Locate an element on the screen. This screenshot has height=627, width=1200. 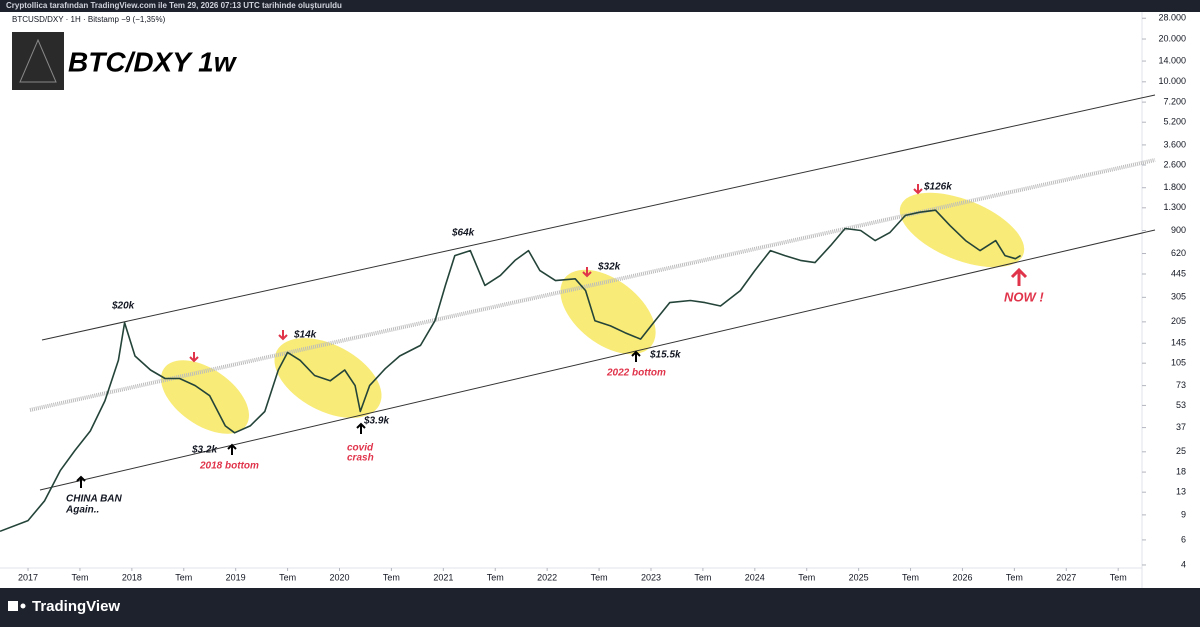
y-tick-label: 73 is located at coordinates (1181, 385).